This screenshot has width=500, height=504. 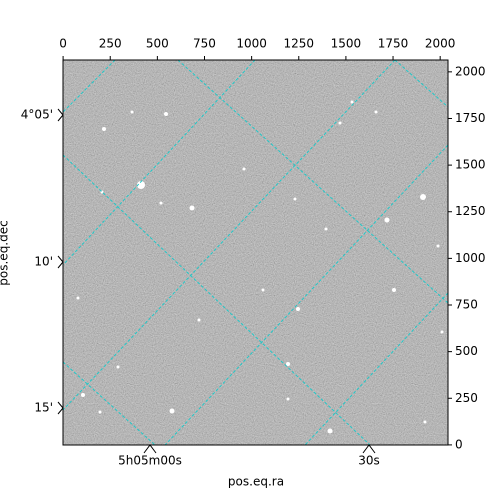 I want to click on x-tick-label: 1750, so click(x=393, y=44).